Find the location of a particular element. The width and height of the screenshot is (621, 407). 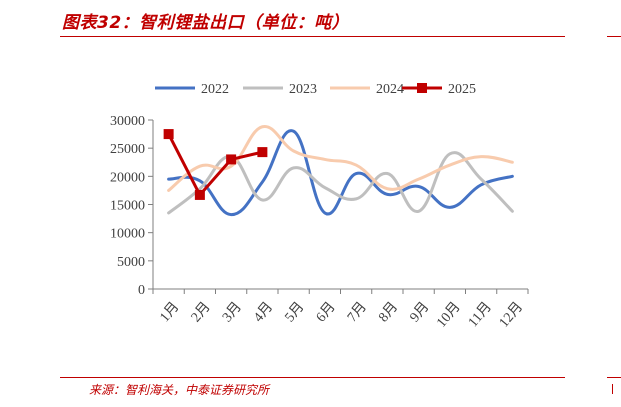

series-line-2024 is located at coordinates (340, 158).